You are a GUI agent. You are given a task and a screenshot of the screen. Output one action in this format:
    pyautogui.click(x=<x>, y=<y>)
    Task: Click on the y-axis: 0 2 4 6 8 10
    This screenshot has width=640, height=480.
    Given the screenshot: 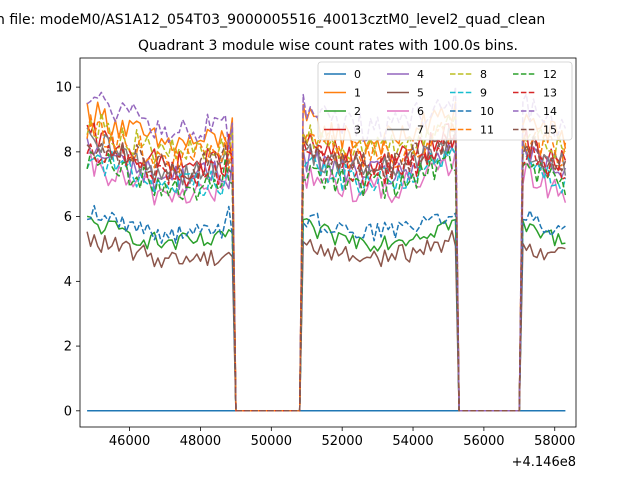 What is the action you would take?
    pyautogui.click(x=67, y=250)
    